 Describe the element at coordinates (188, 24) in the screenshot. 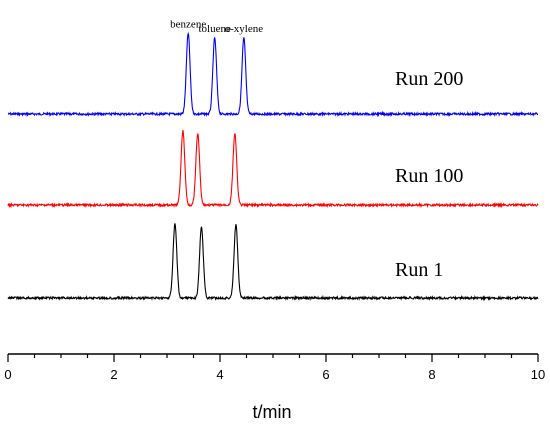

I see `peak-label-benzene: benzene` at that location.